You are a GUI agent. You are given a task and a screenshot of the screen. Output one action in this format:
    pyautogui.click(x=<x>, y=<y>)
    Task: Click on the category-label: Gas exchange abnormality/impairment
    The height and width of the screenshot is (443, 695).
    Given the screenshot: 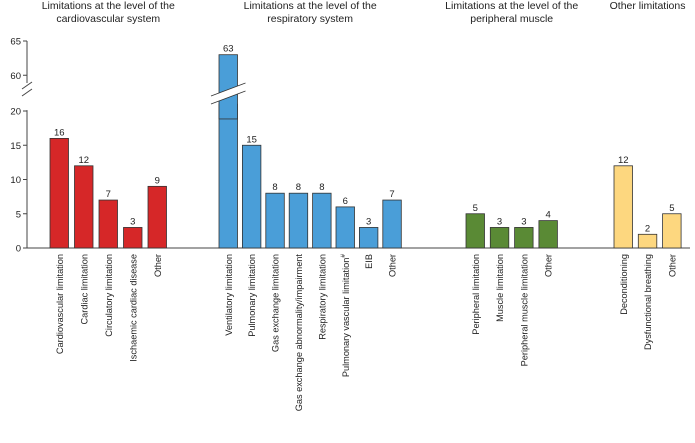 What is the action you would take?
    pyautogui.click(x=299, y=333)
    